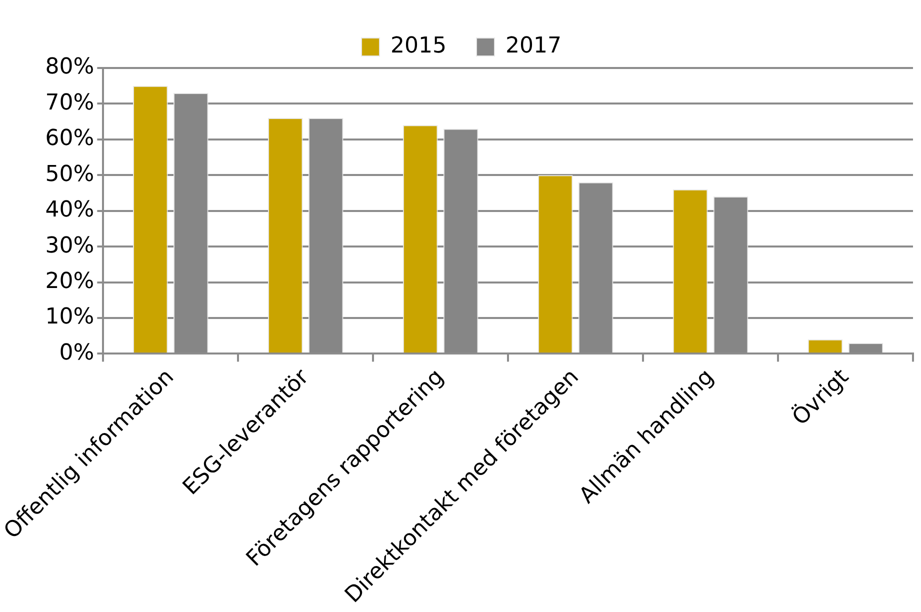  Describe the element at coordinates (69, 67) in the screenshot. I see `y-tick-label: 80%` at that location.